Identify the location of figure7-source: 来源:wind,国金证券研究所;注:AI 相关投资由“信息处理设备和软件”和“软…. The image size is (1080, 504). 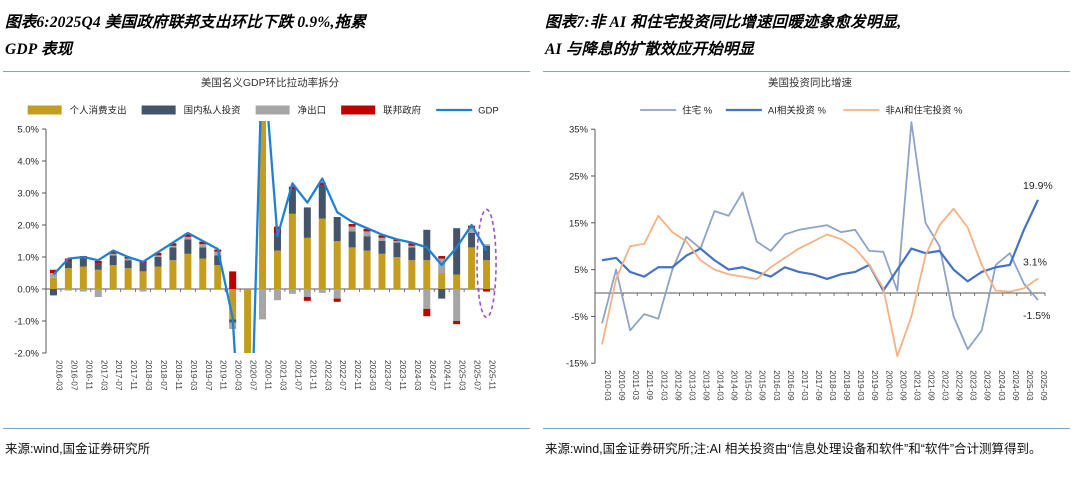
(793, 449).